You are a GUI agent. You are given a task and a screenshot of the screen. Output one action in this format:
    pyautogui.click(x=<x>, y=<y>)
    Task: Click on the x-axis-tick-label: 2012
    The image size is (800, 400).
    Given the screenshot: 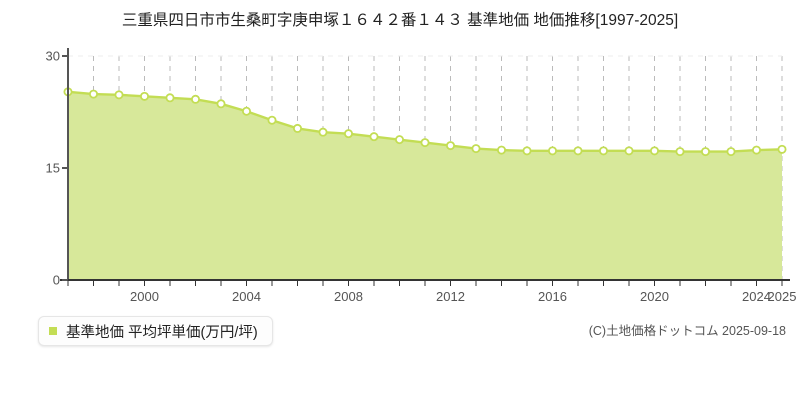 What is the action you would take?
    pyautogui.click(x=450, y=296)
    